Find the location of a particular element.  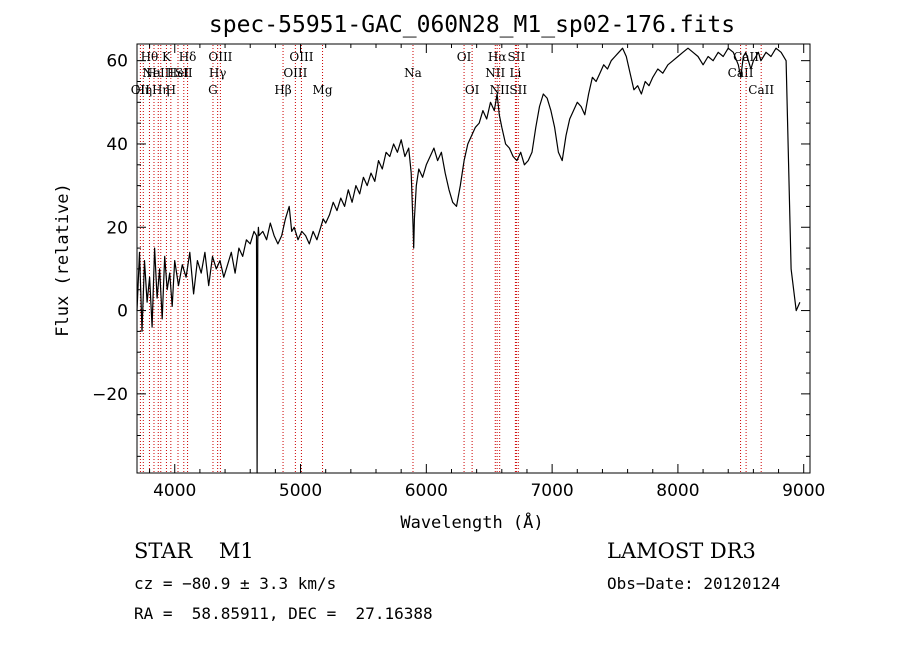

x-tick-label: 4000 is located at coordinates (174, 491).